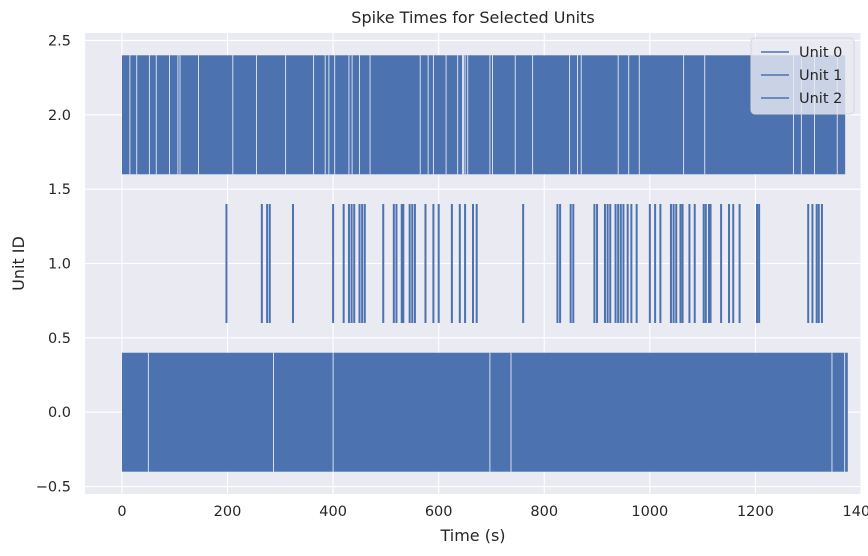  Describe the element at coordinates (18, 263) in the screenshot. I see `y-axis-label: Unit ID` at that location.